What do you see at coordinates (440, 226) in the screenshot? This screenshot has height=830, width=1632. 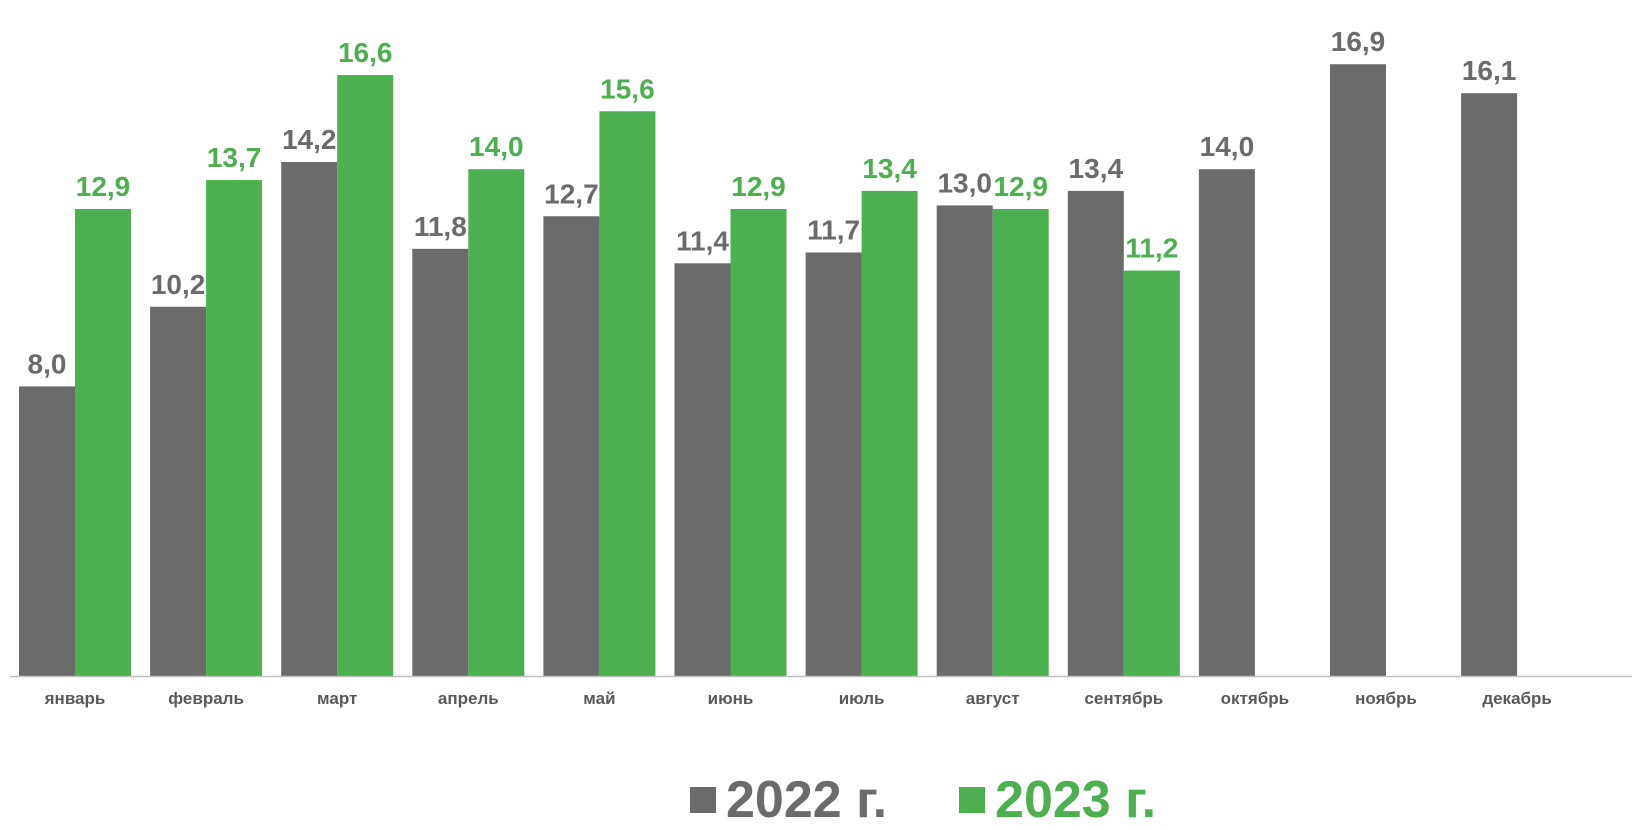 I see `data-label-2022-3: 11,8` at bounding box center [440, 226].